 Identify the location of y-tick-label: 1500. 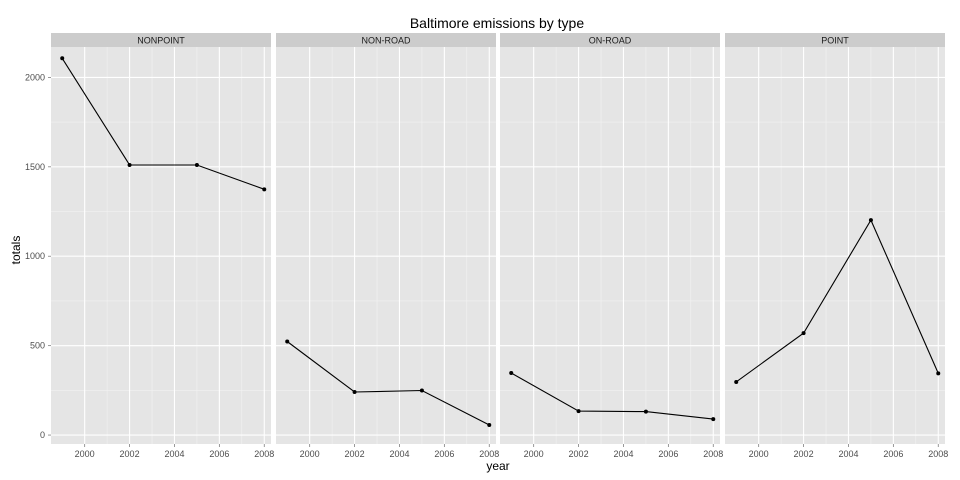
(35, 167).